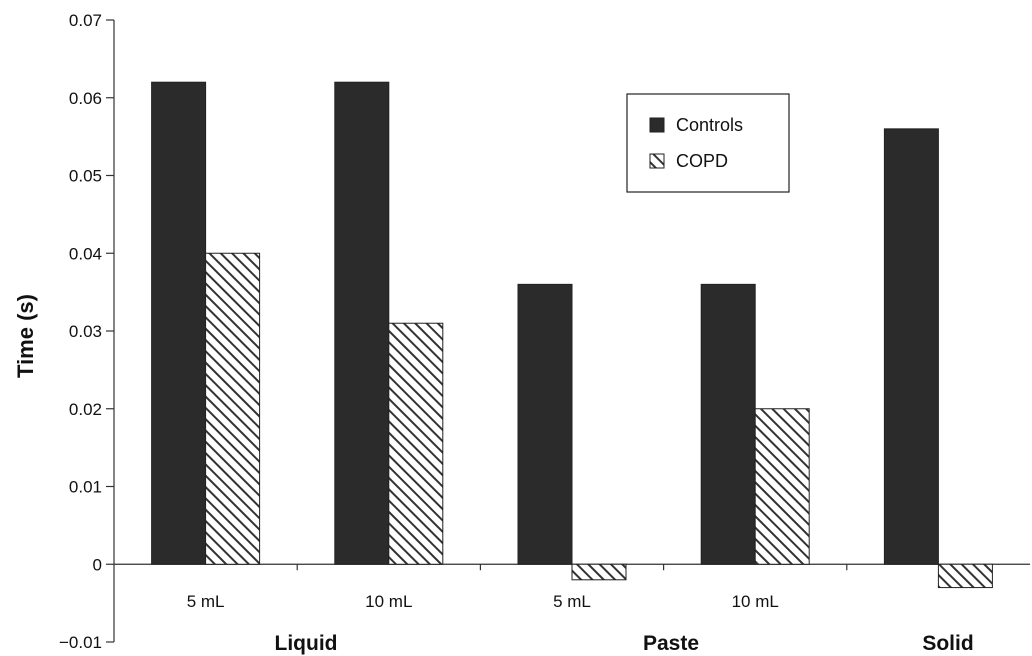 Image resolution: width=1032 pixels, height=656 pixels. What do you see at coordinates (624, 643) in the screenshot?
I see `group-labels: Liquid Paste Solid` at bounding box center [624, 643].